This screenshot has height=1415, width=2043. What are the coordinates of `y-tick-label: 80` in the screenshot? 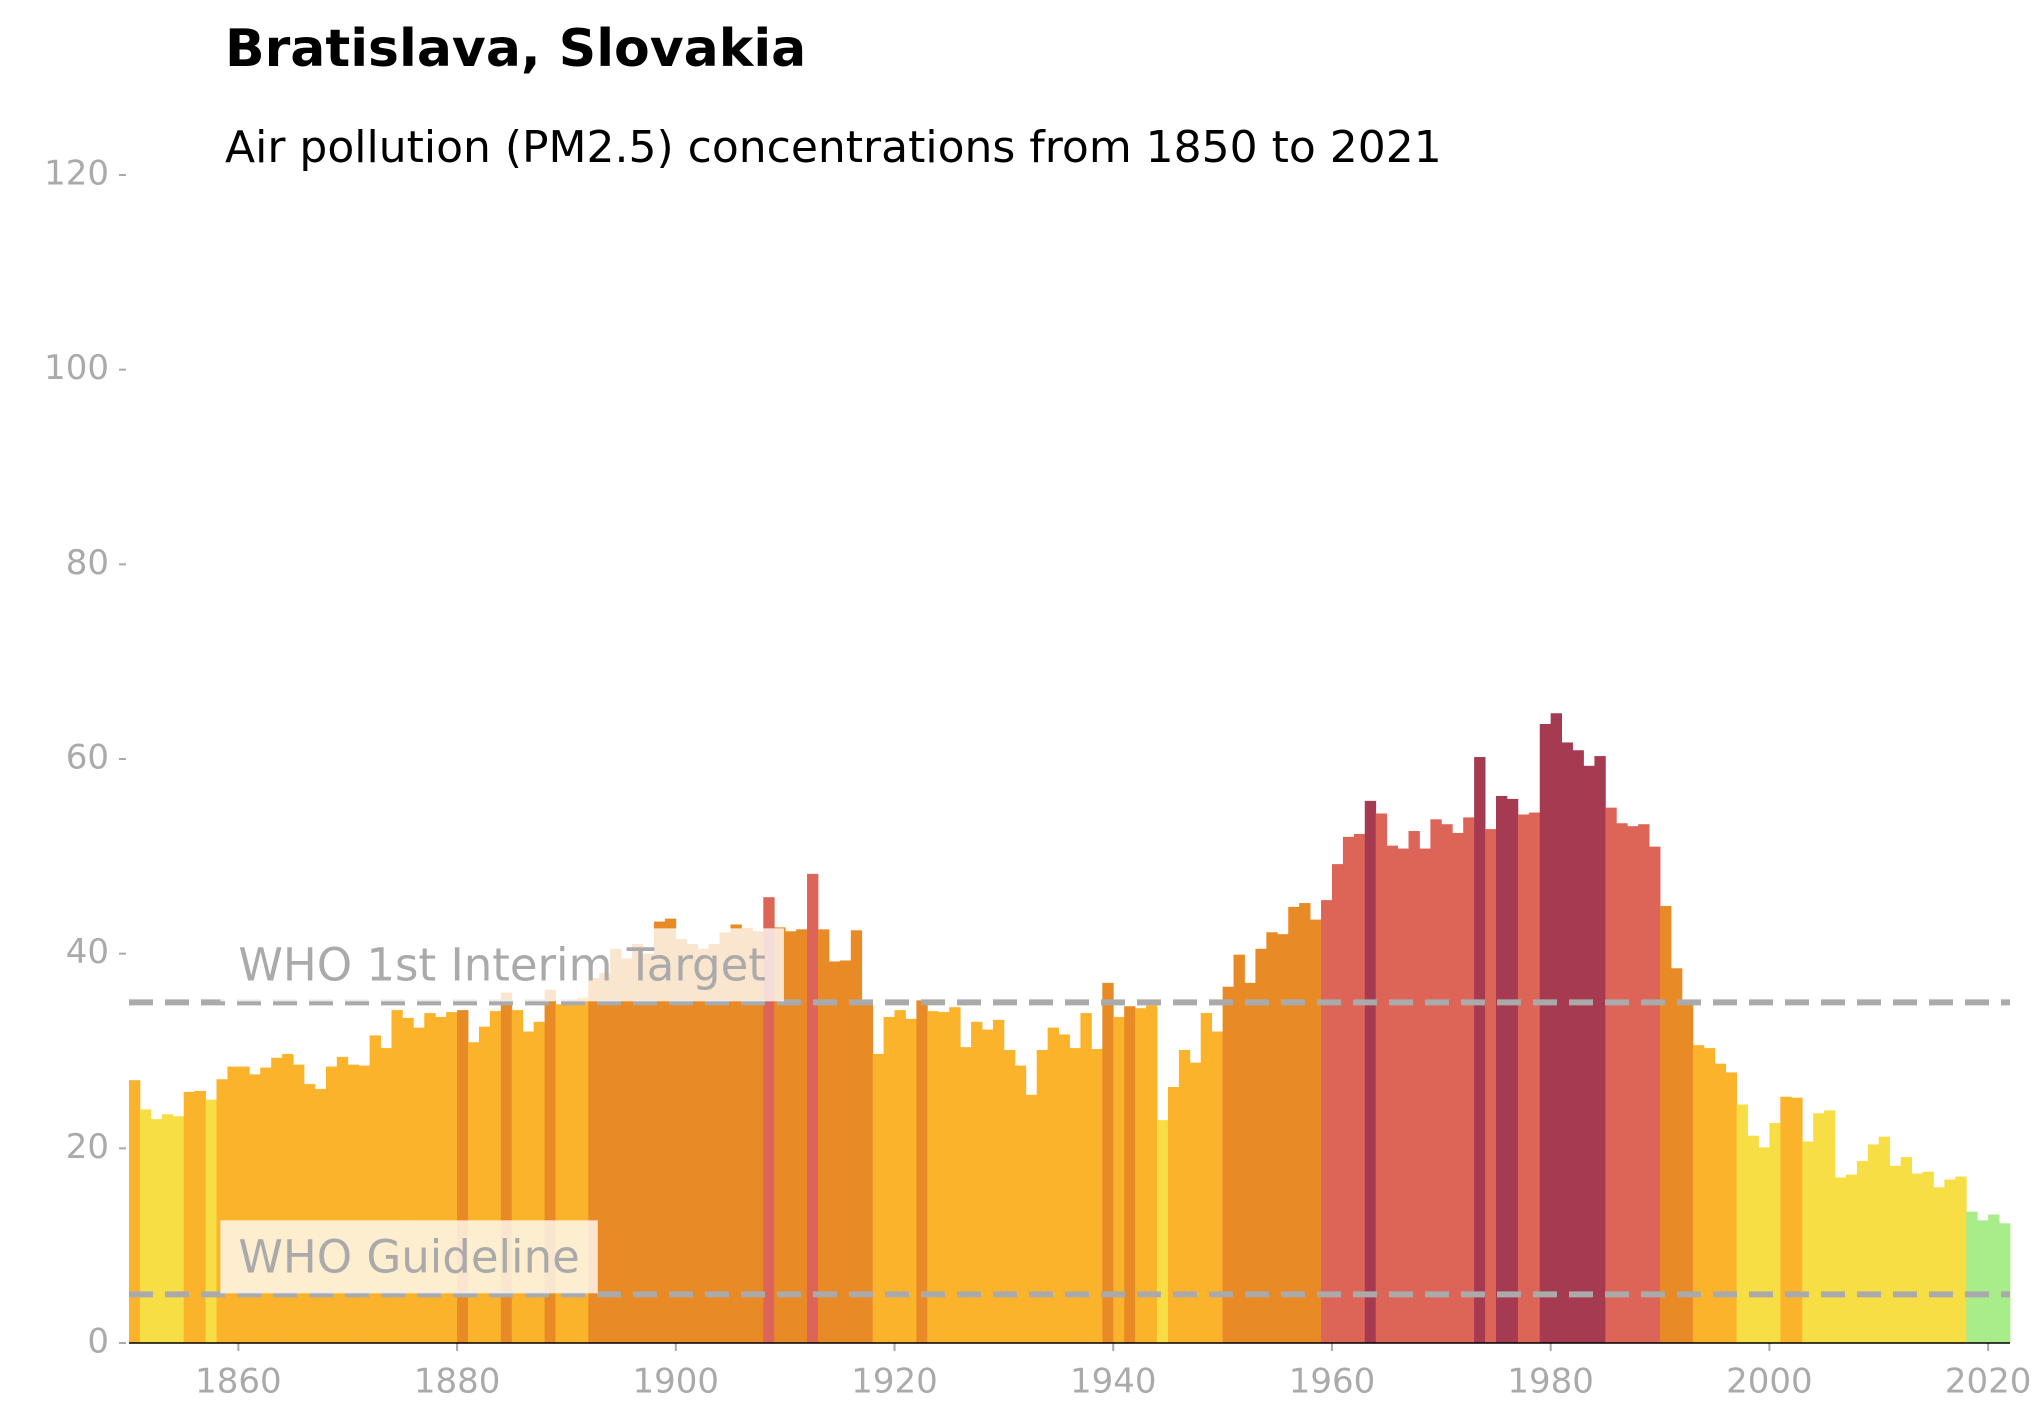 It's located at (87, 563).